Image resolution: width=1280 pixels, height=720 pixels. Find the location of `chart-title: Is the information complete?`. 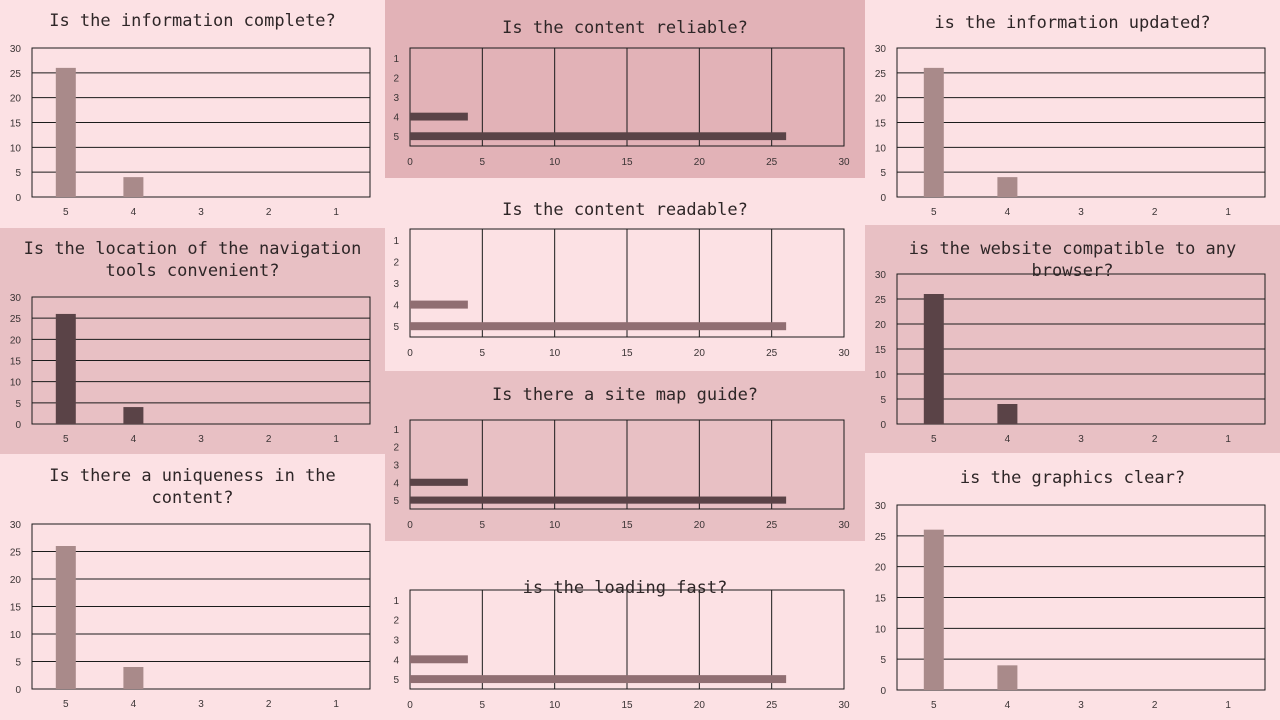

chart-title: Is the information complete? is located at coordinates (192, 21).